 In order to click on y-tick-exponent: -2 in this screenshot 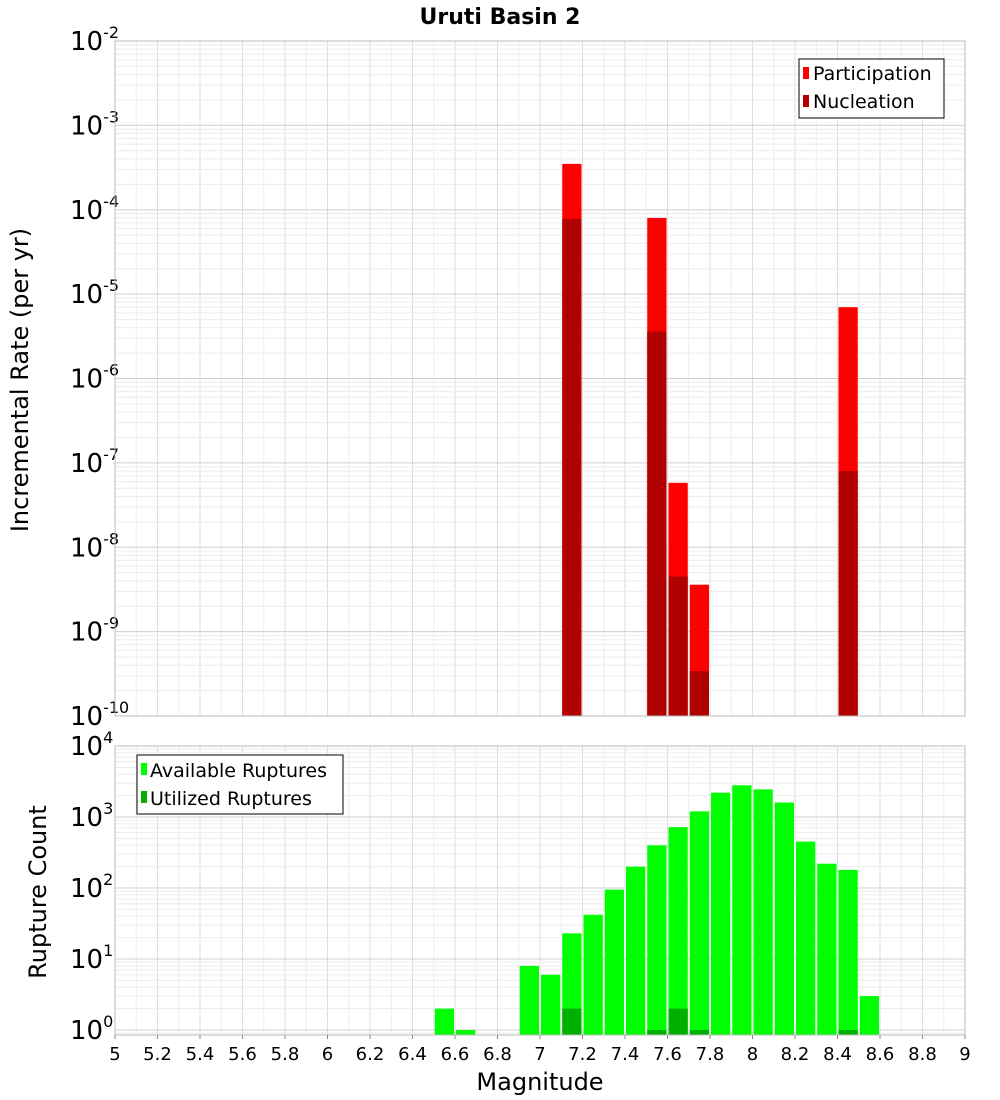, I will do `click(111, 32)`.